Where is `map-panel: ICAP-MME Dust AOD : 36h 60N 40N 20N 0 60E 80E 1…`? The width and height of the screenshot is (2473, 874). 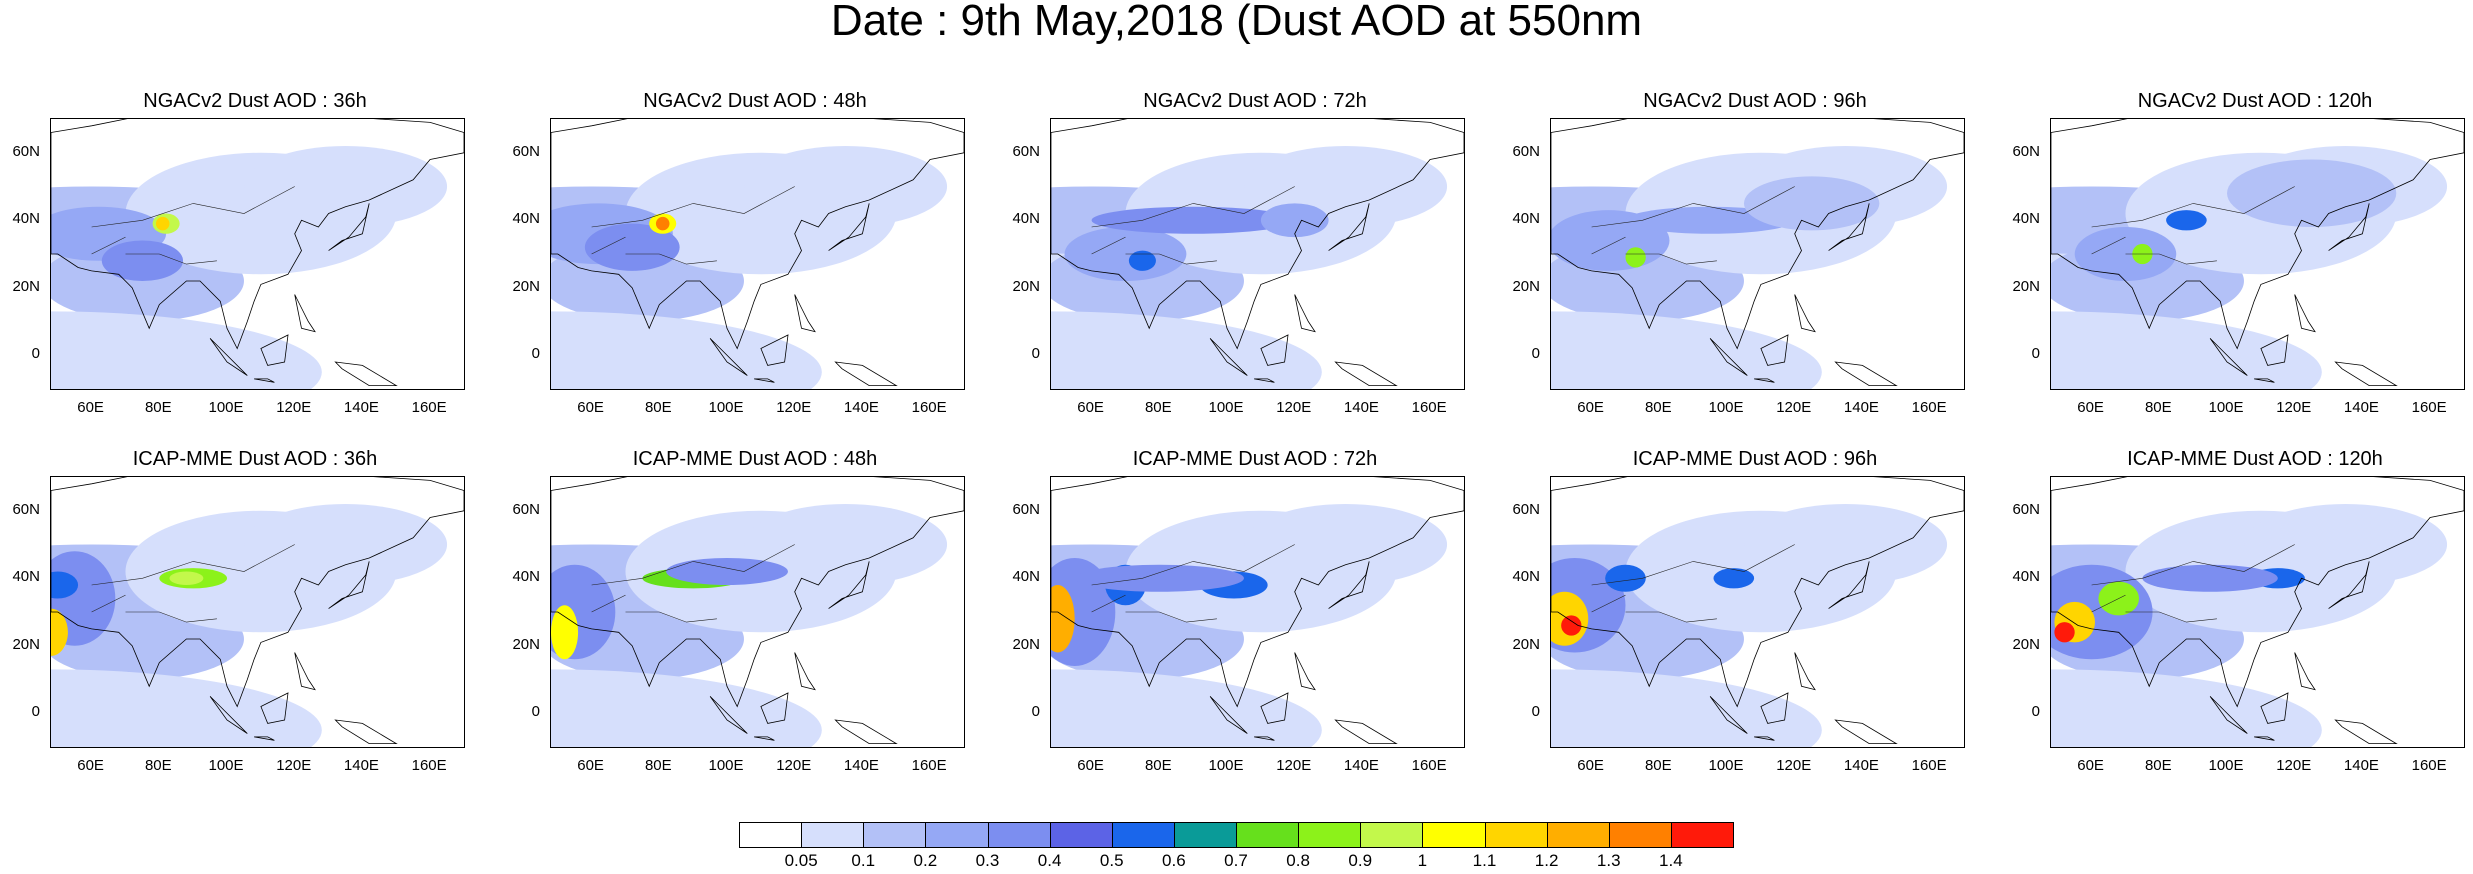 map-panel: ICAP-MME Dust AOD : 36h 60N 40N 20N 0 60E 80E 1… is located at coordinates (235, 610).